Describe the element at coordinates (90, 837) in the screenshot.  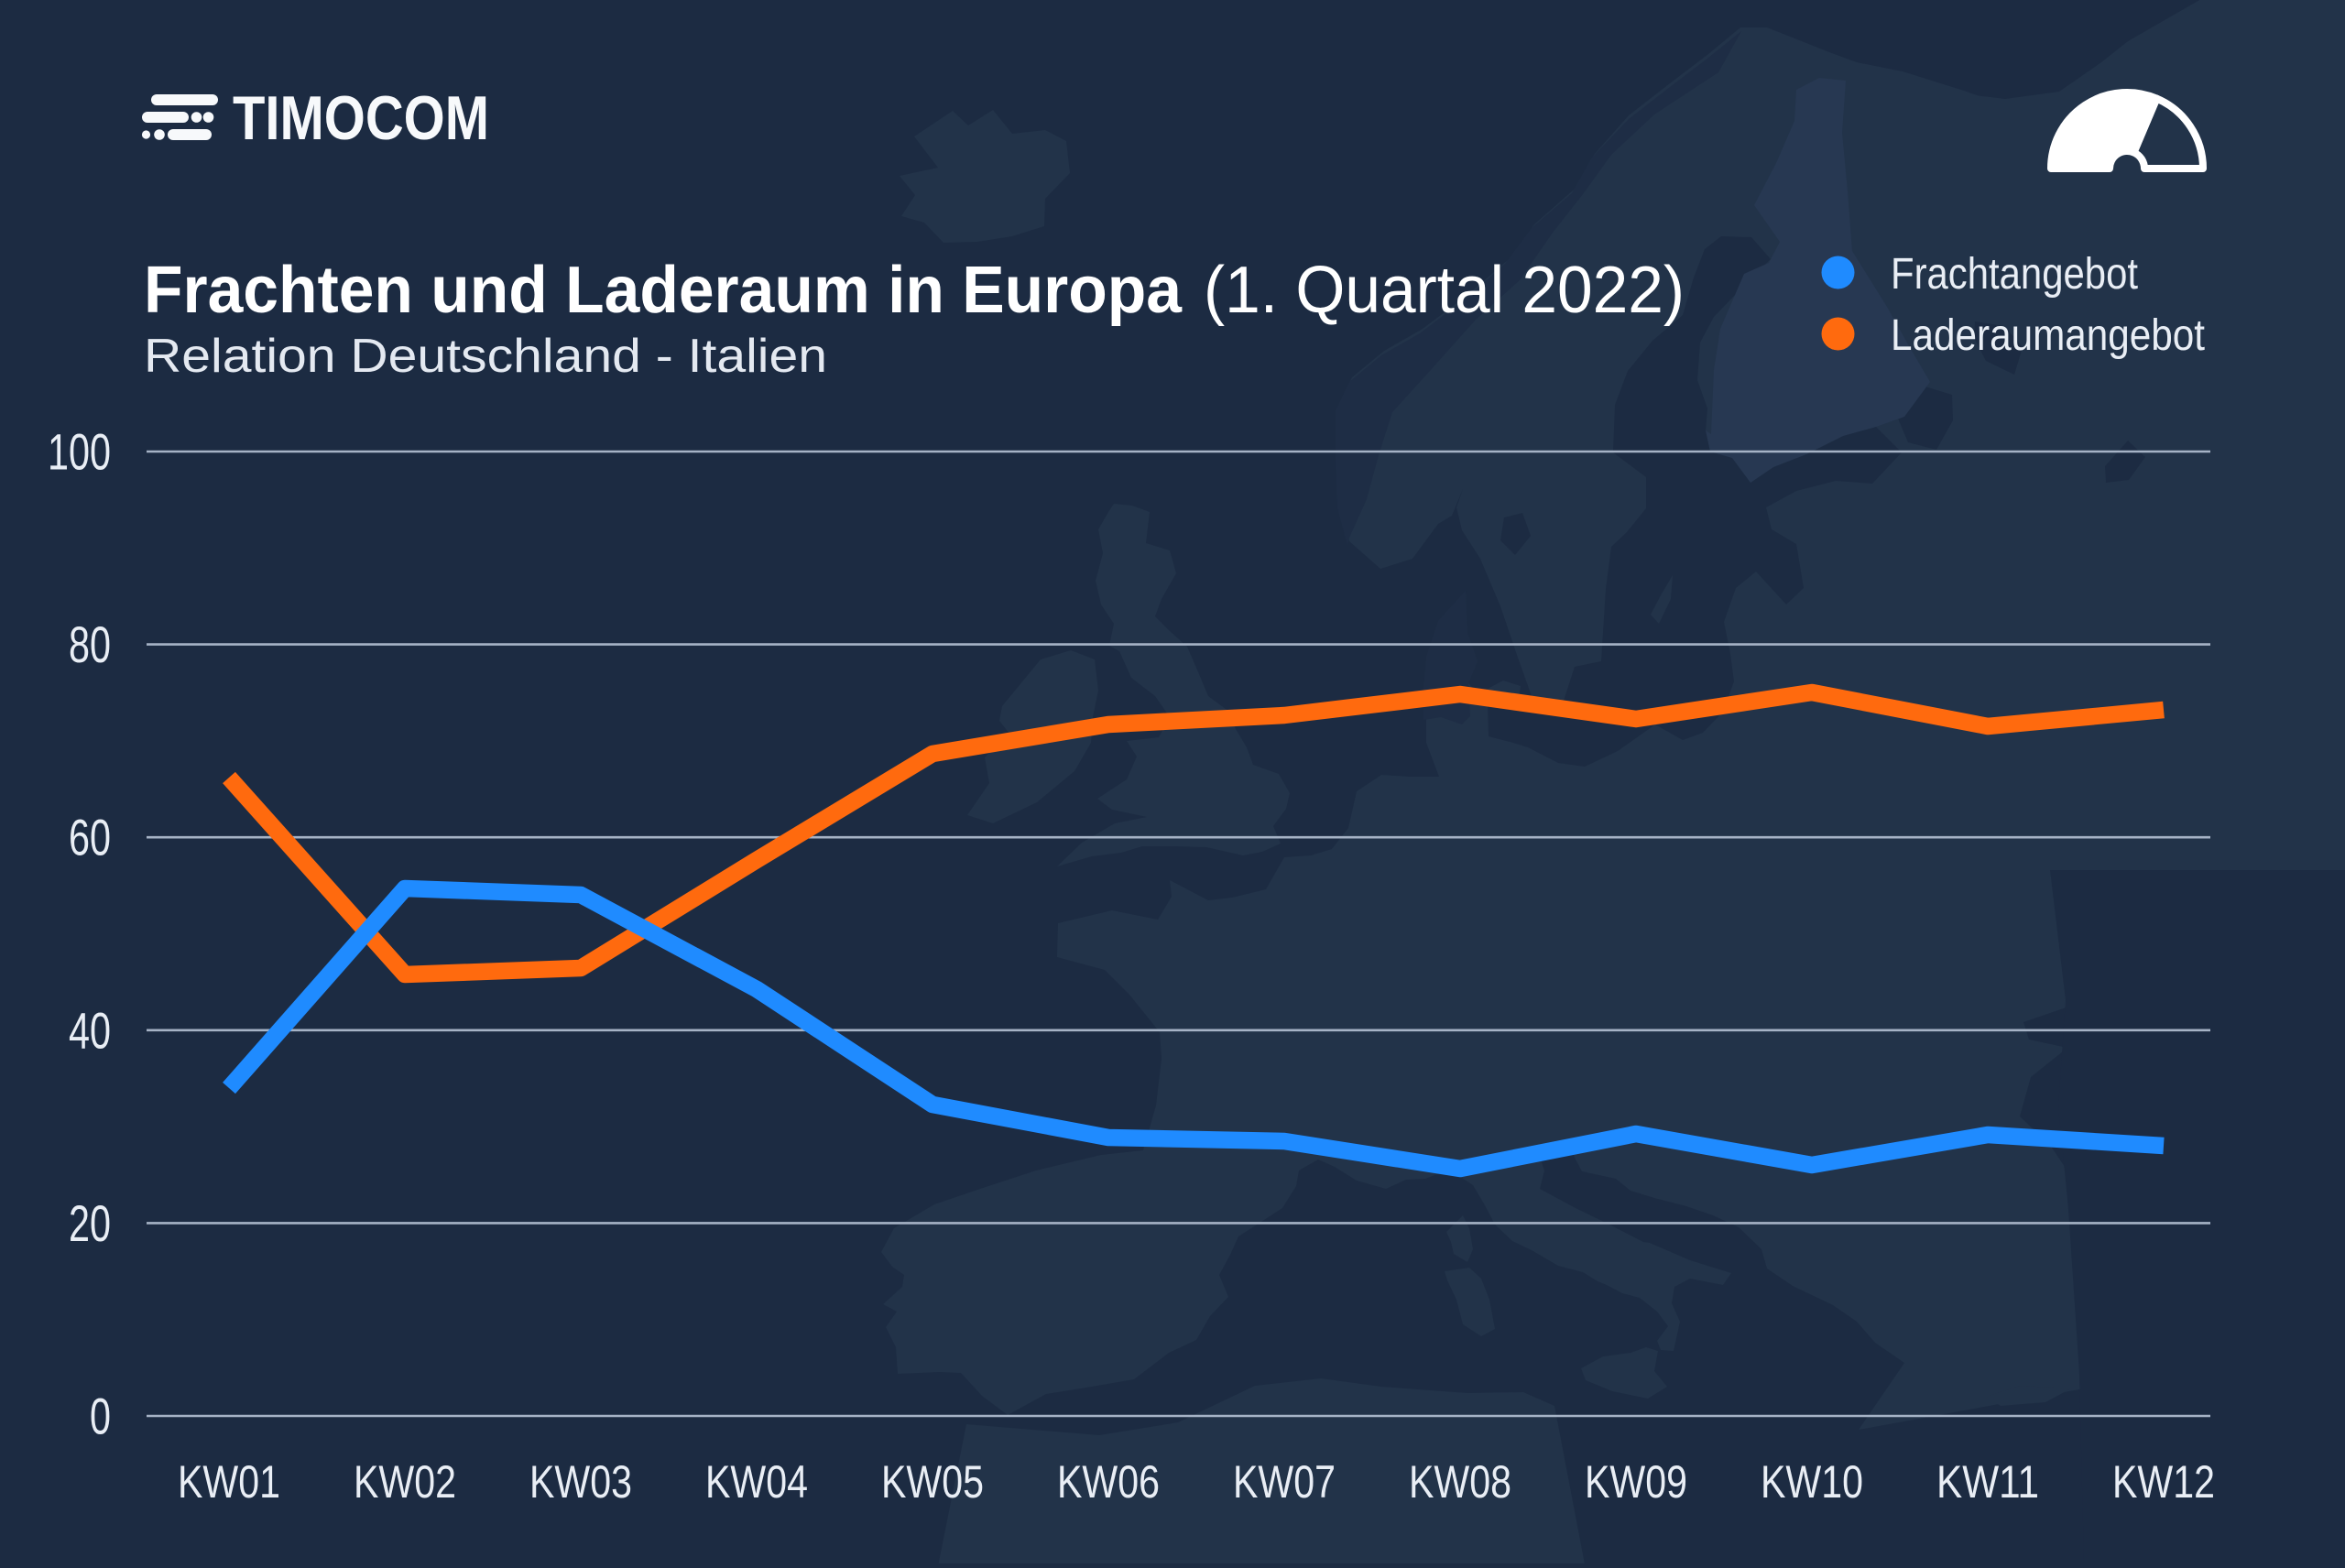
I see `svg-text: 60` at that location.